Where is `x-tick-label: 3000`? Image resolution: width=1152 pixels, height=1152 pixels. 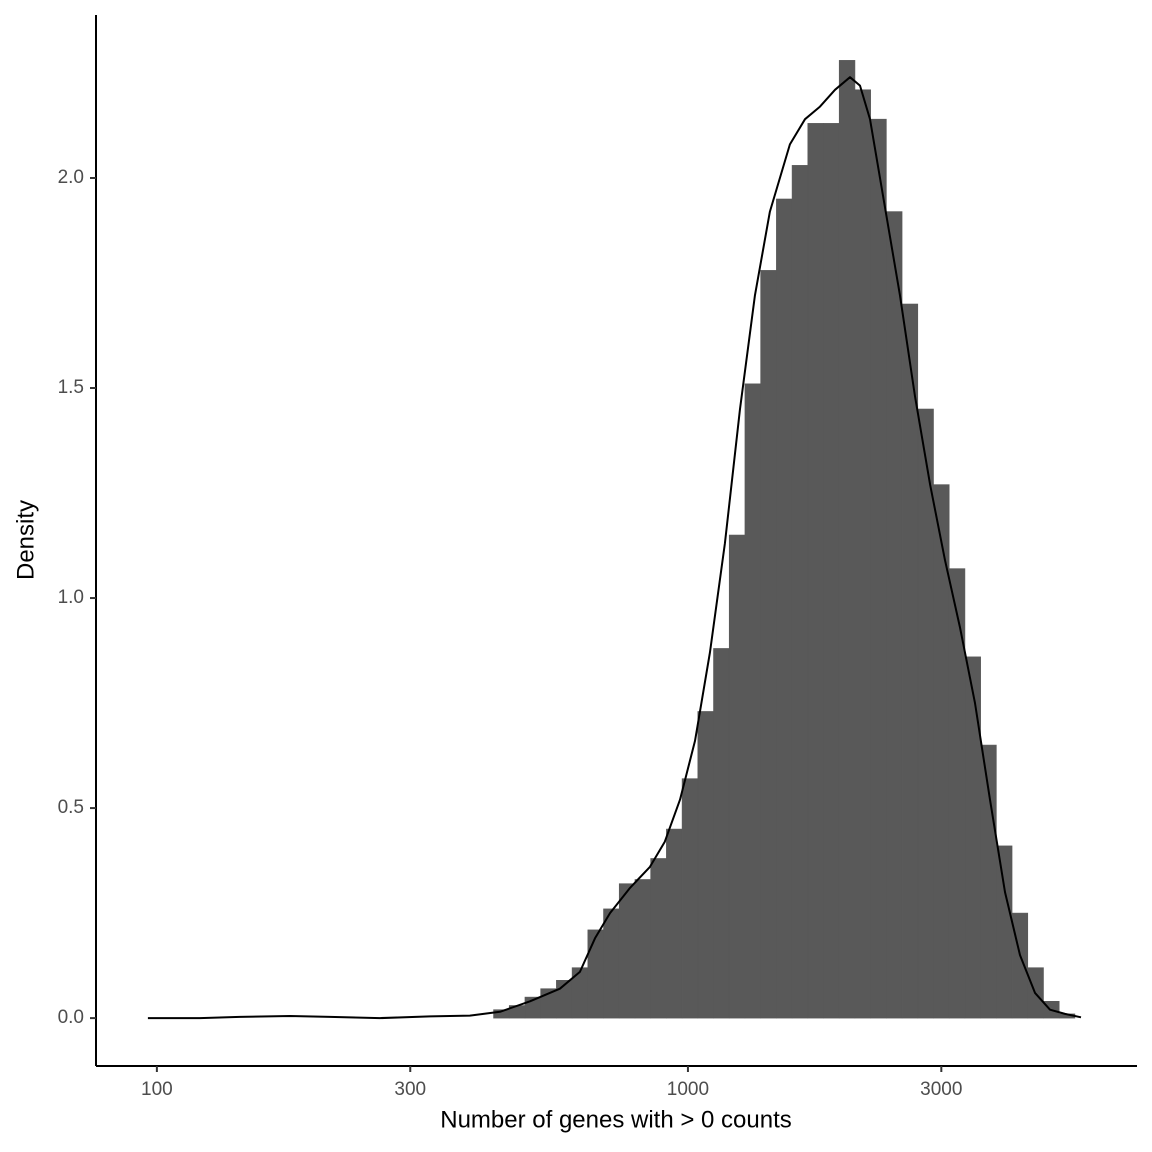
x-tick-label: 3000 is located at coordinates (941, 1089).